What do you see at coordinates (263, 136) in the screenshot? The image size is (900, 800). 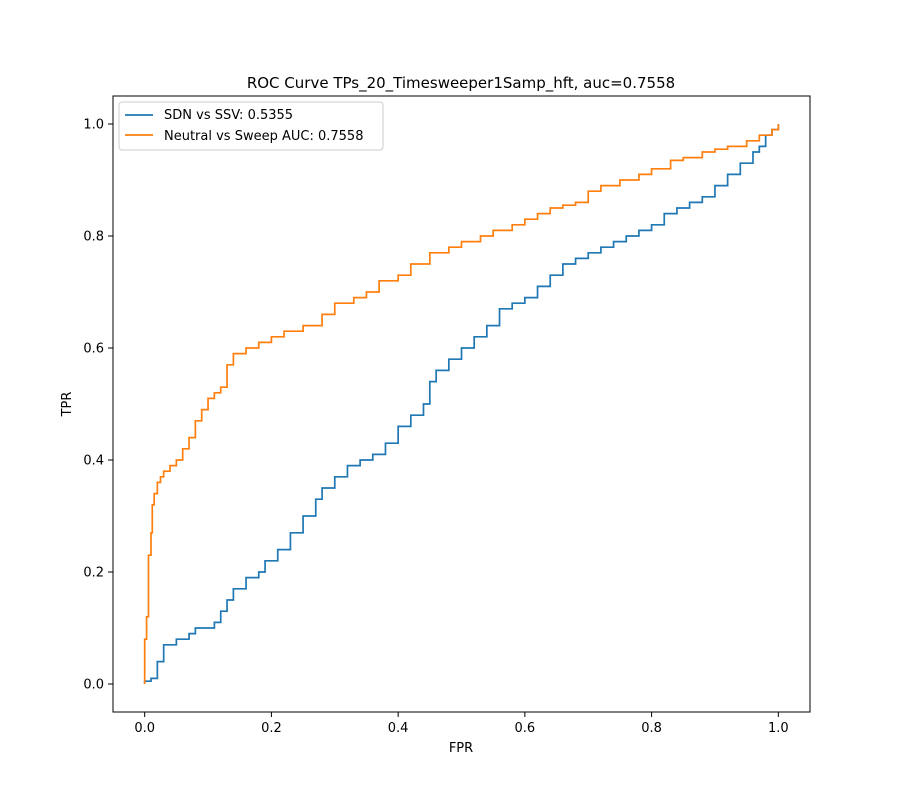 I see `legend-label-neutral: Neutral vs Sweep AUC: 0.7558` at bounding box center [263, 136].